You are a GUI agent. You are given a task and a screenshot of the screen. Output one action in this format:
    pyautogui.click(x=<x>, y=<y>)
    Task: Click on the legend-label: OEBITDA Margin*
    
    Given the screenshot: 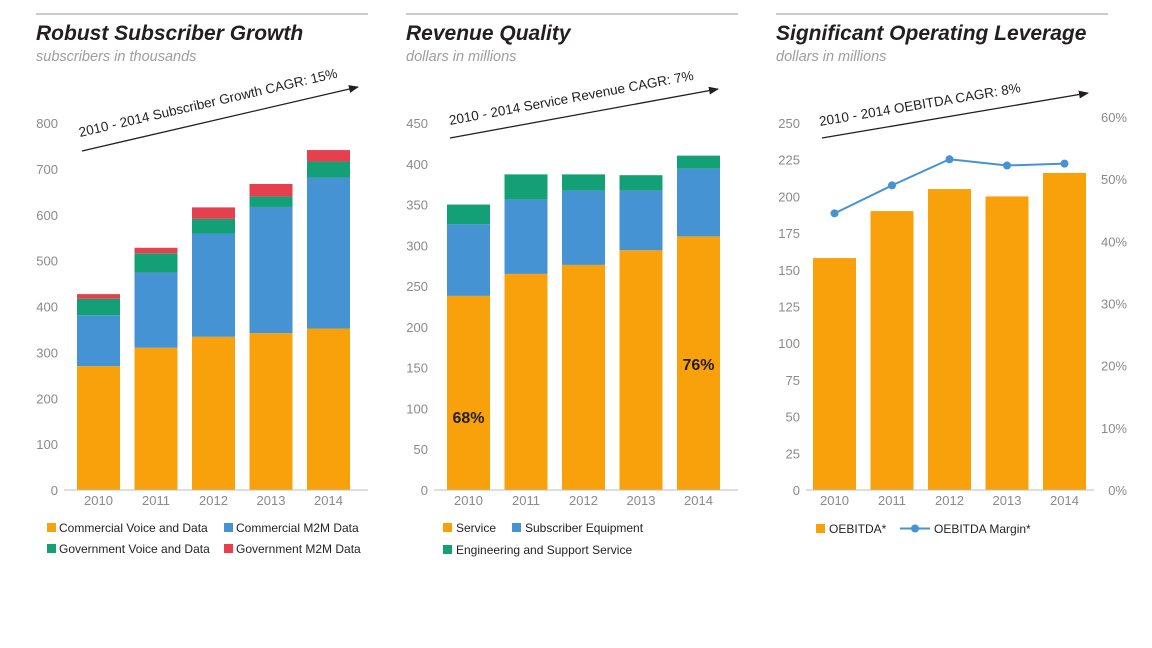 What is the action you would take?
    pyautogui.click(x=982, y=529)
    